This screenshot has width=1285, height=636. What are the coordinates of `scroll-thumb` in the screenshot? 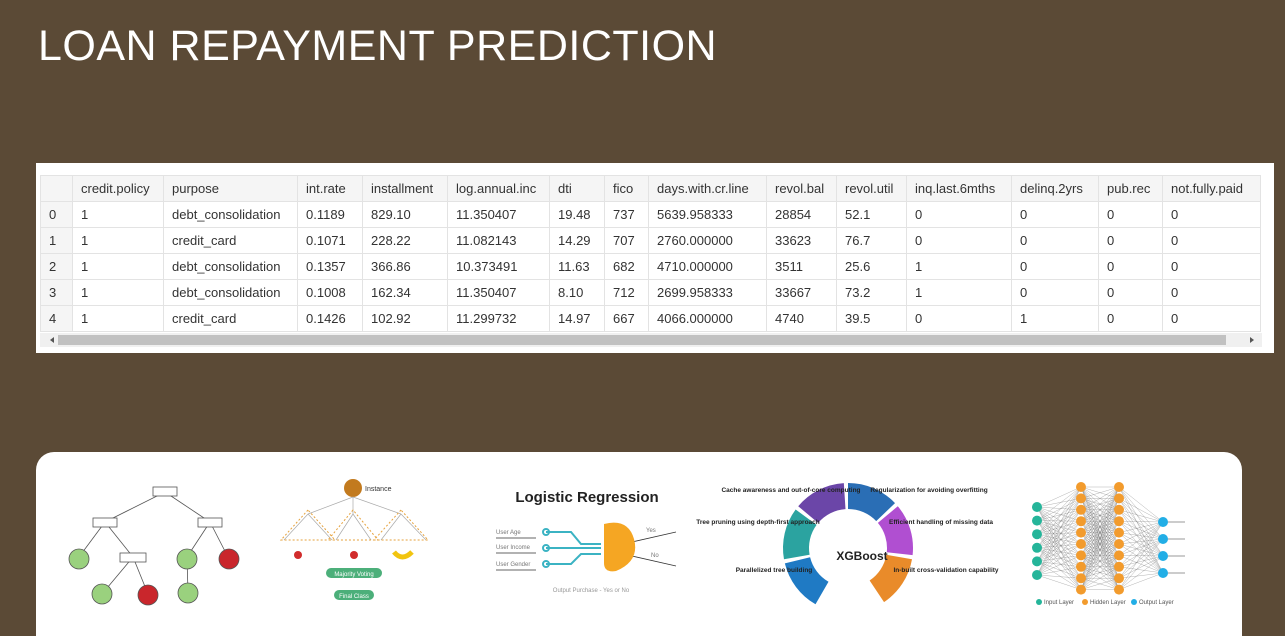 It's located at (642, 340).